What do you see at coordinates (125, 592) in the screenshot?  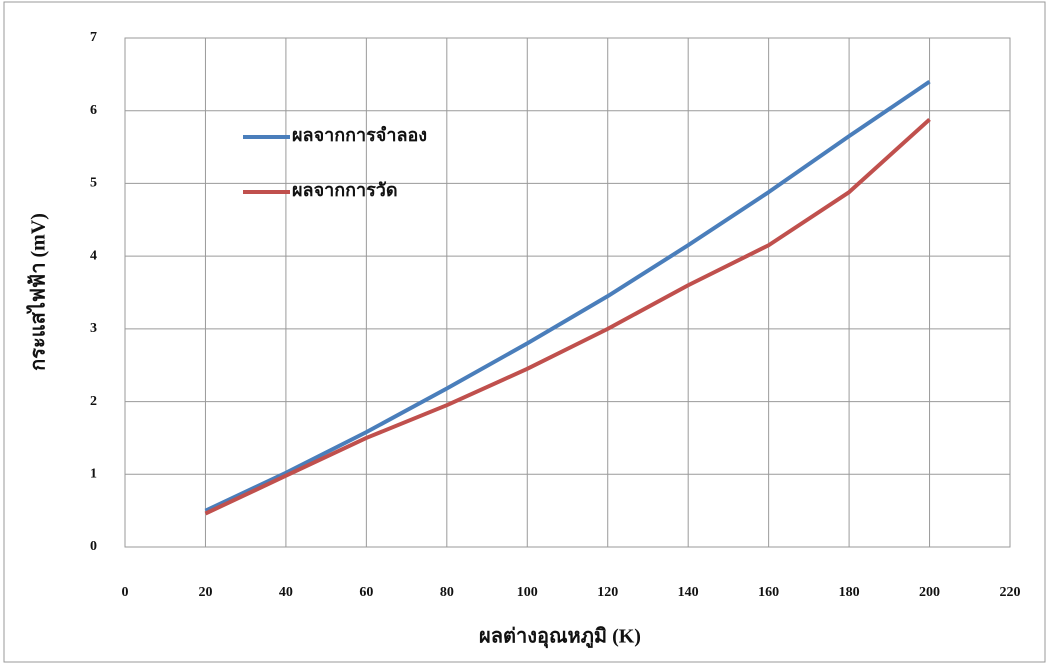 I see `x-tick-label: 0` at bounding box center [125, 592].